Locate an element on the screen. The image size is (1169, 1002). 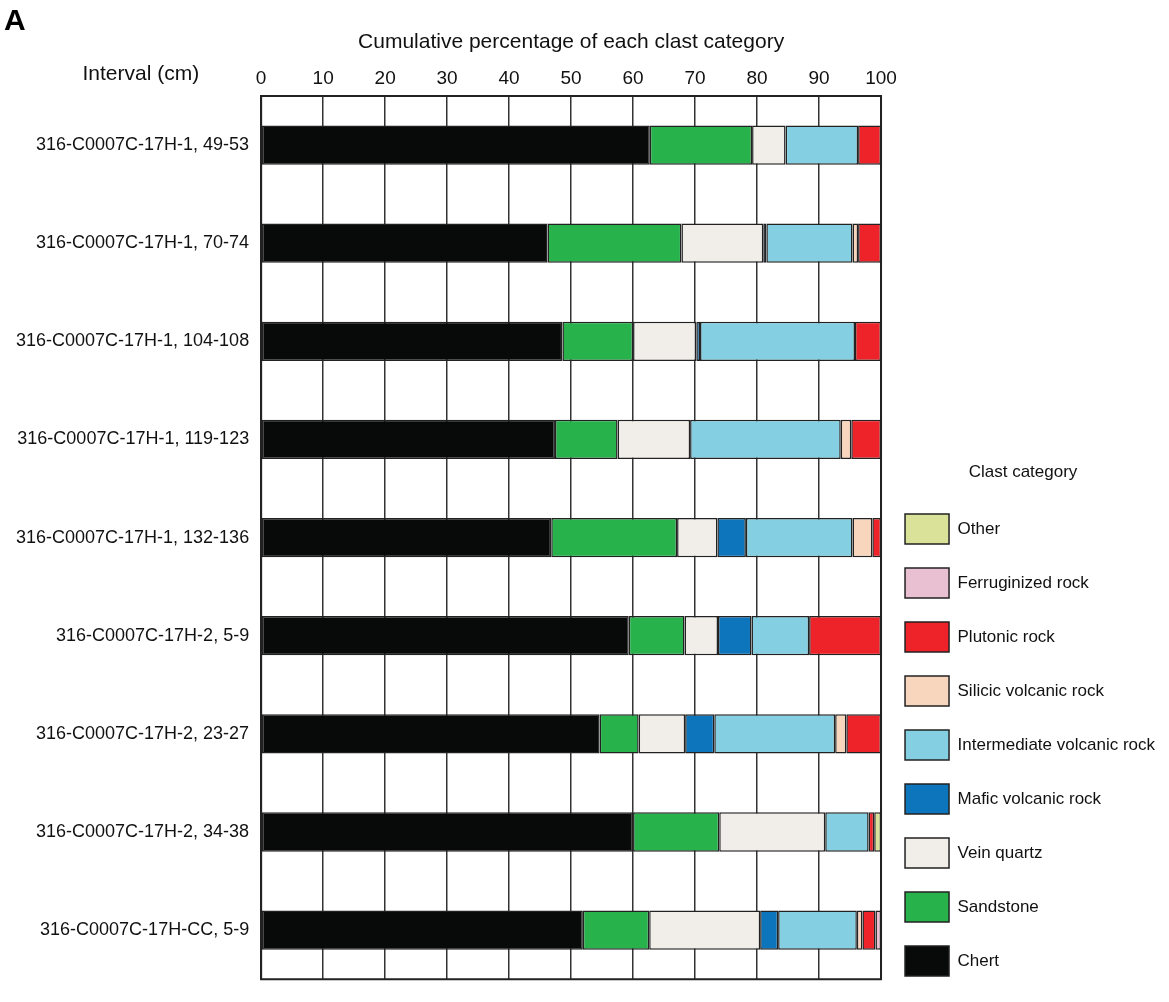
legend-label: Vein quartz is located at coordinates (1000, 852).